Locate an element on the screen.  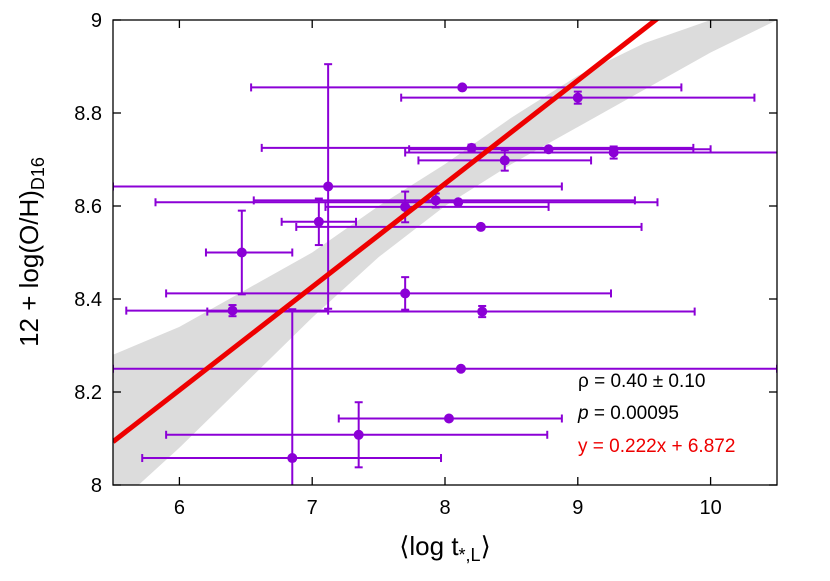
y-axis-title: 12 + log(O/H)D16 is located at coordinates (31, 252).